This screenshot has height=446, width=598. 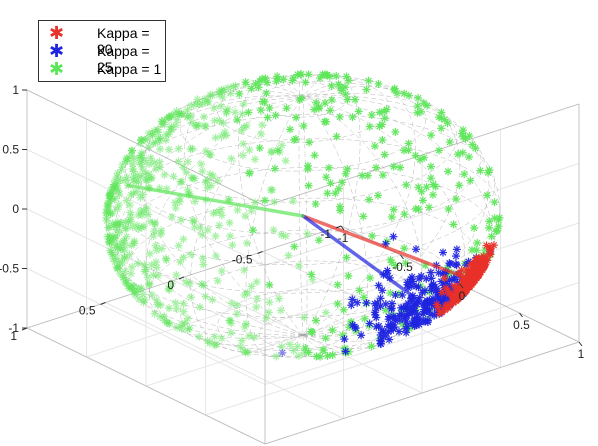 What do you see at coordinates (461, 286) in the screenshot?
I see `x-tick` at bounding box center [461, 286].